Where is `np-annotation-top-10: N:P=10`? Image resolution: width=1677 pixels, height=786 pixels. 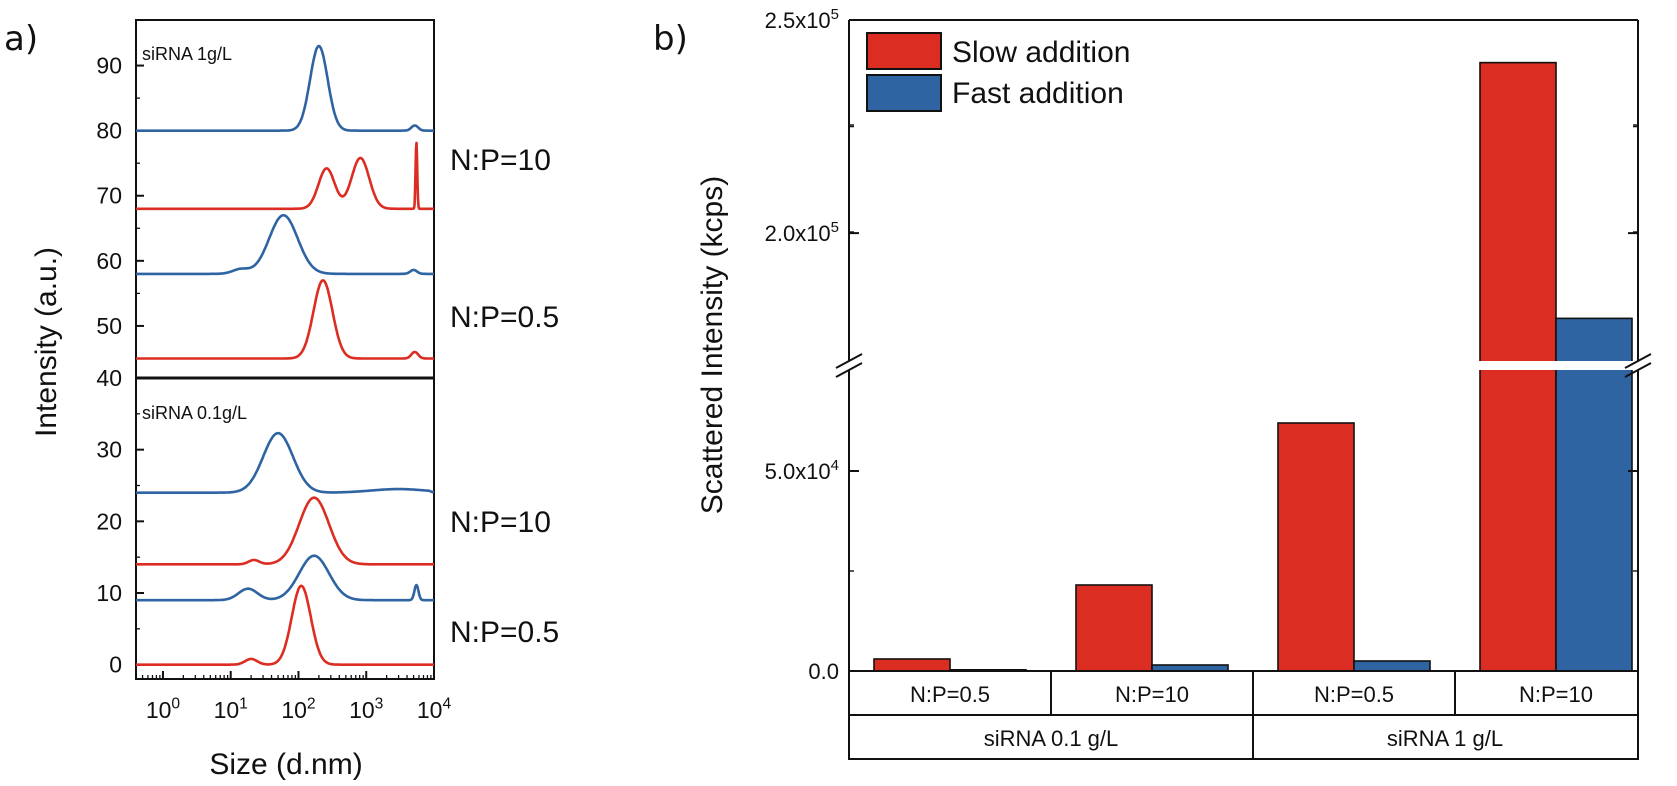 np-annotation-top-10: N:P=10 is located at coordinates (500, 160).